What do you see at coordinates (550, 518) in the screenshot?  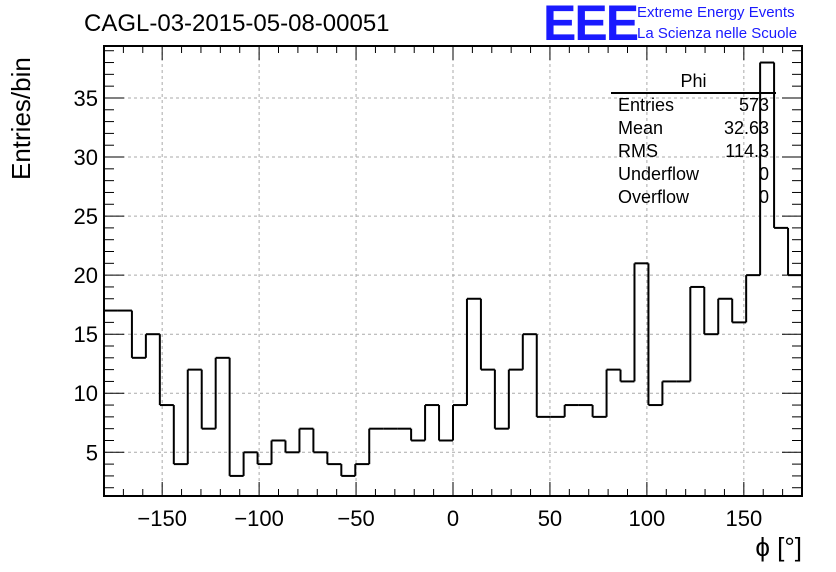 I see `x-tick-label: 50` at bounding box center [550, 518].